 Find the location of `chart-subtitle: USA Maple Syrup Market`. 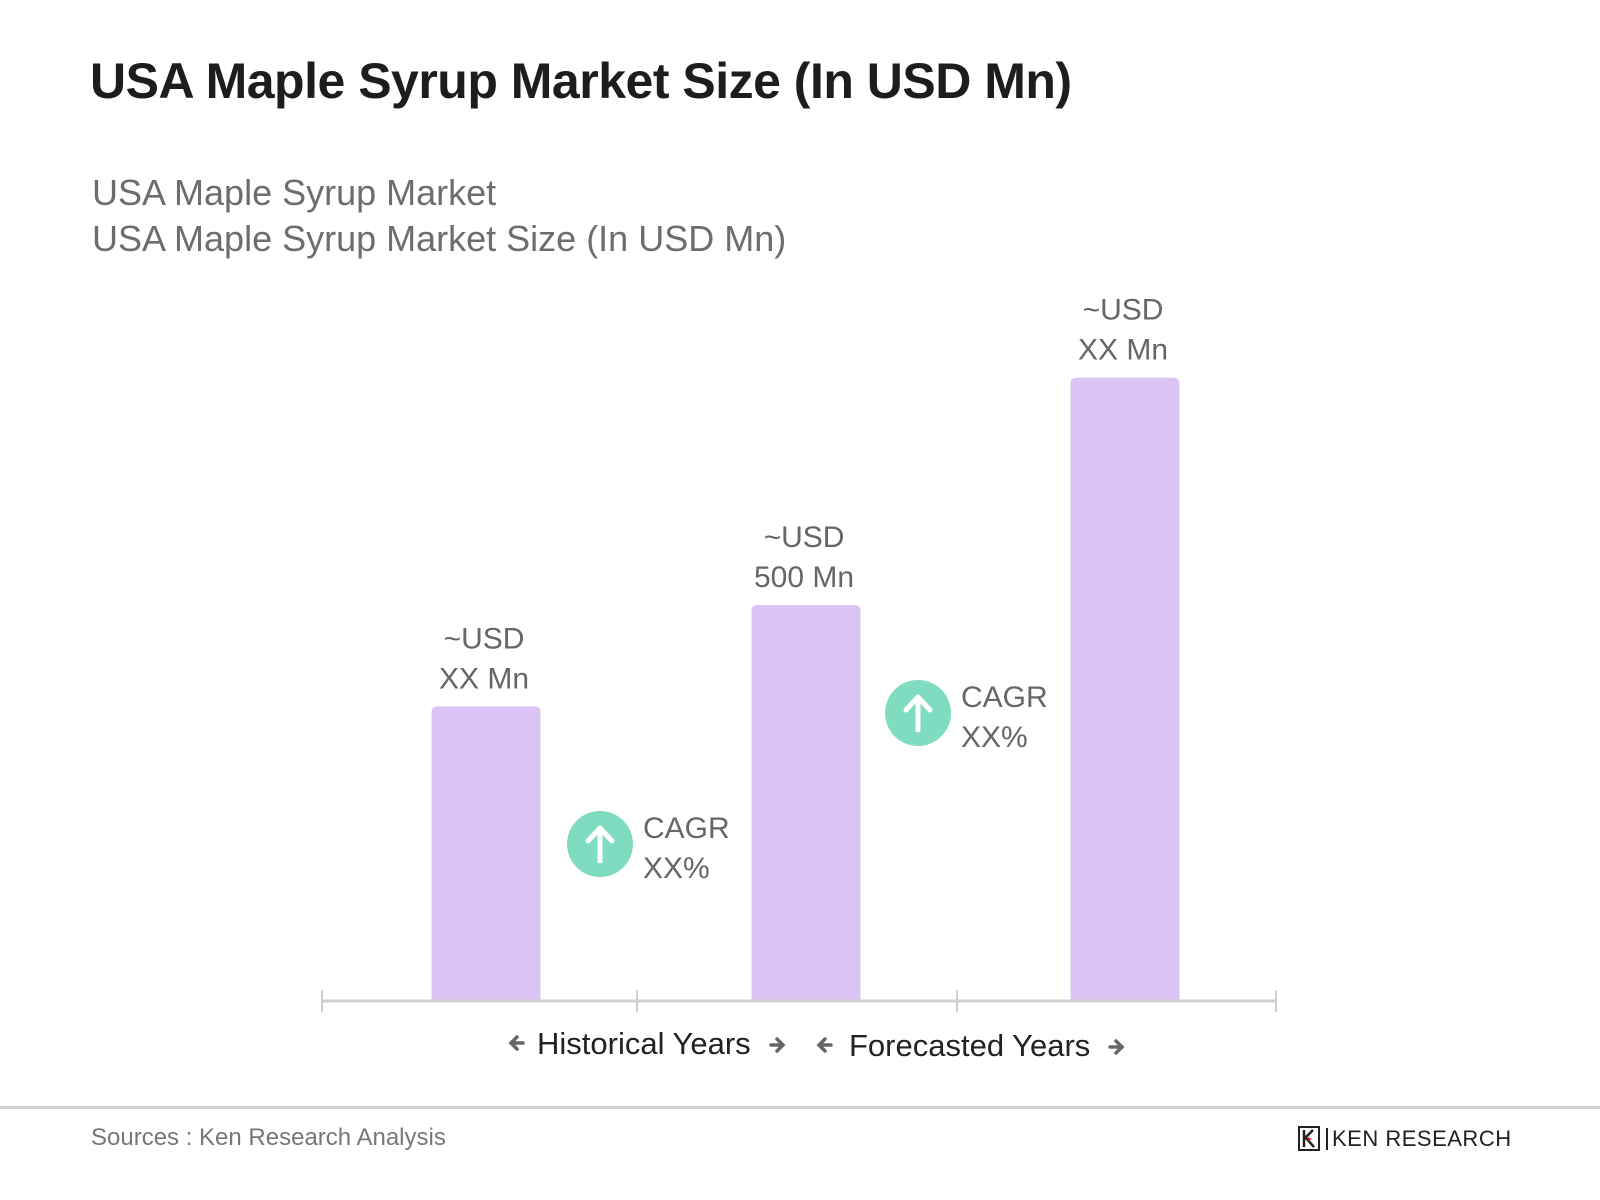

chart-subtitle: USA Maple Syrup Market is located at coordinates (294, 192).